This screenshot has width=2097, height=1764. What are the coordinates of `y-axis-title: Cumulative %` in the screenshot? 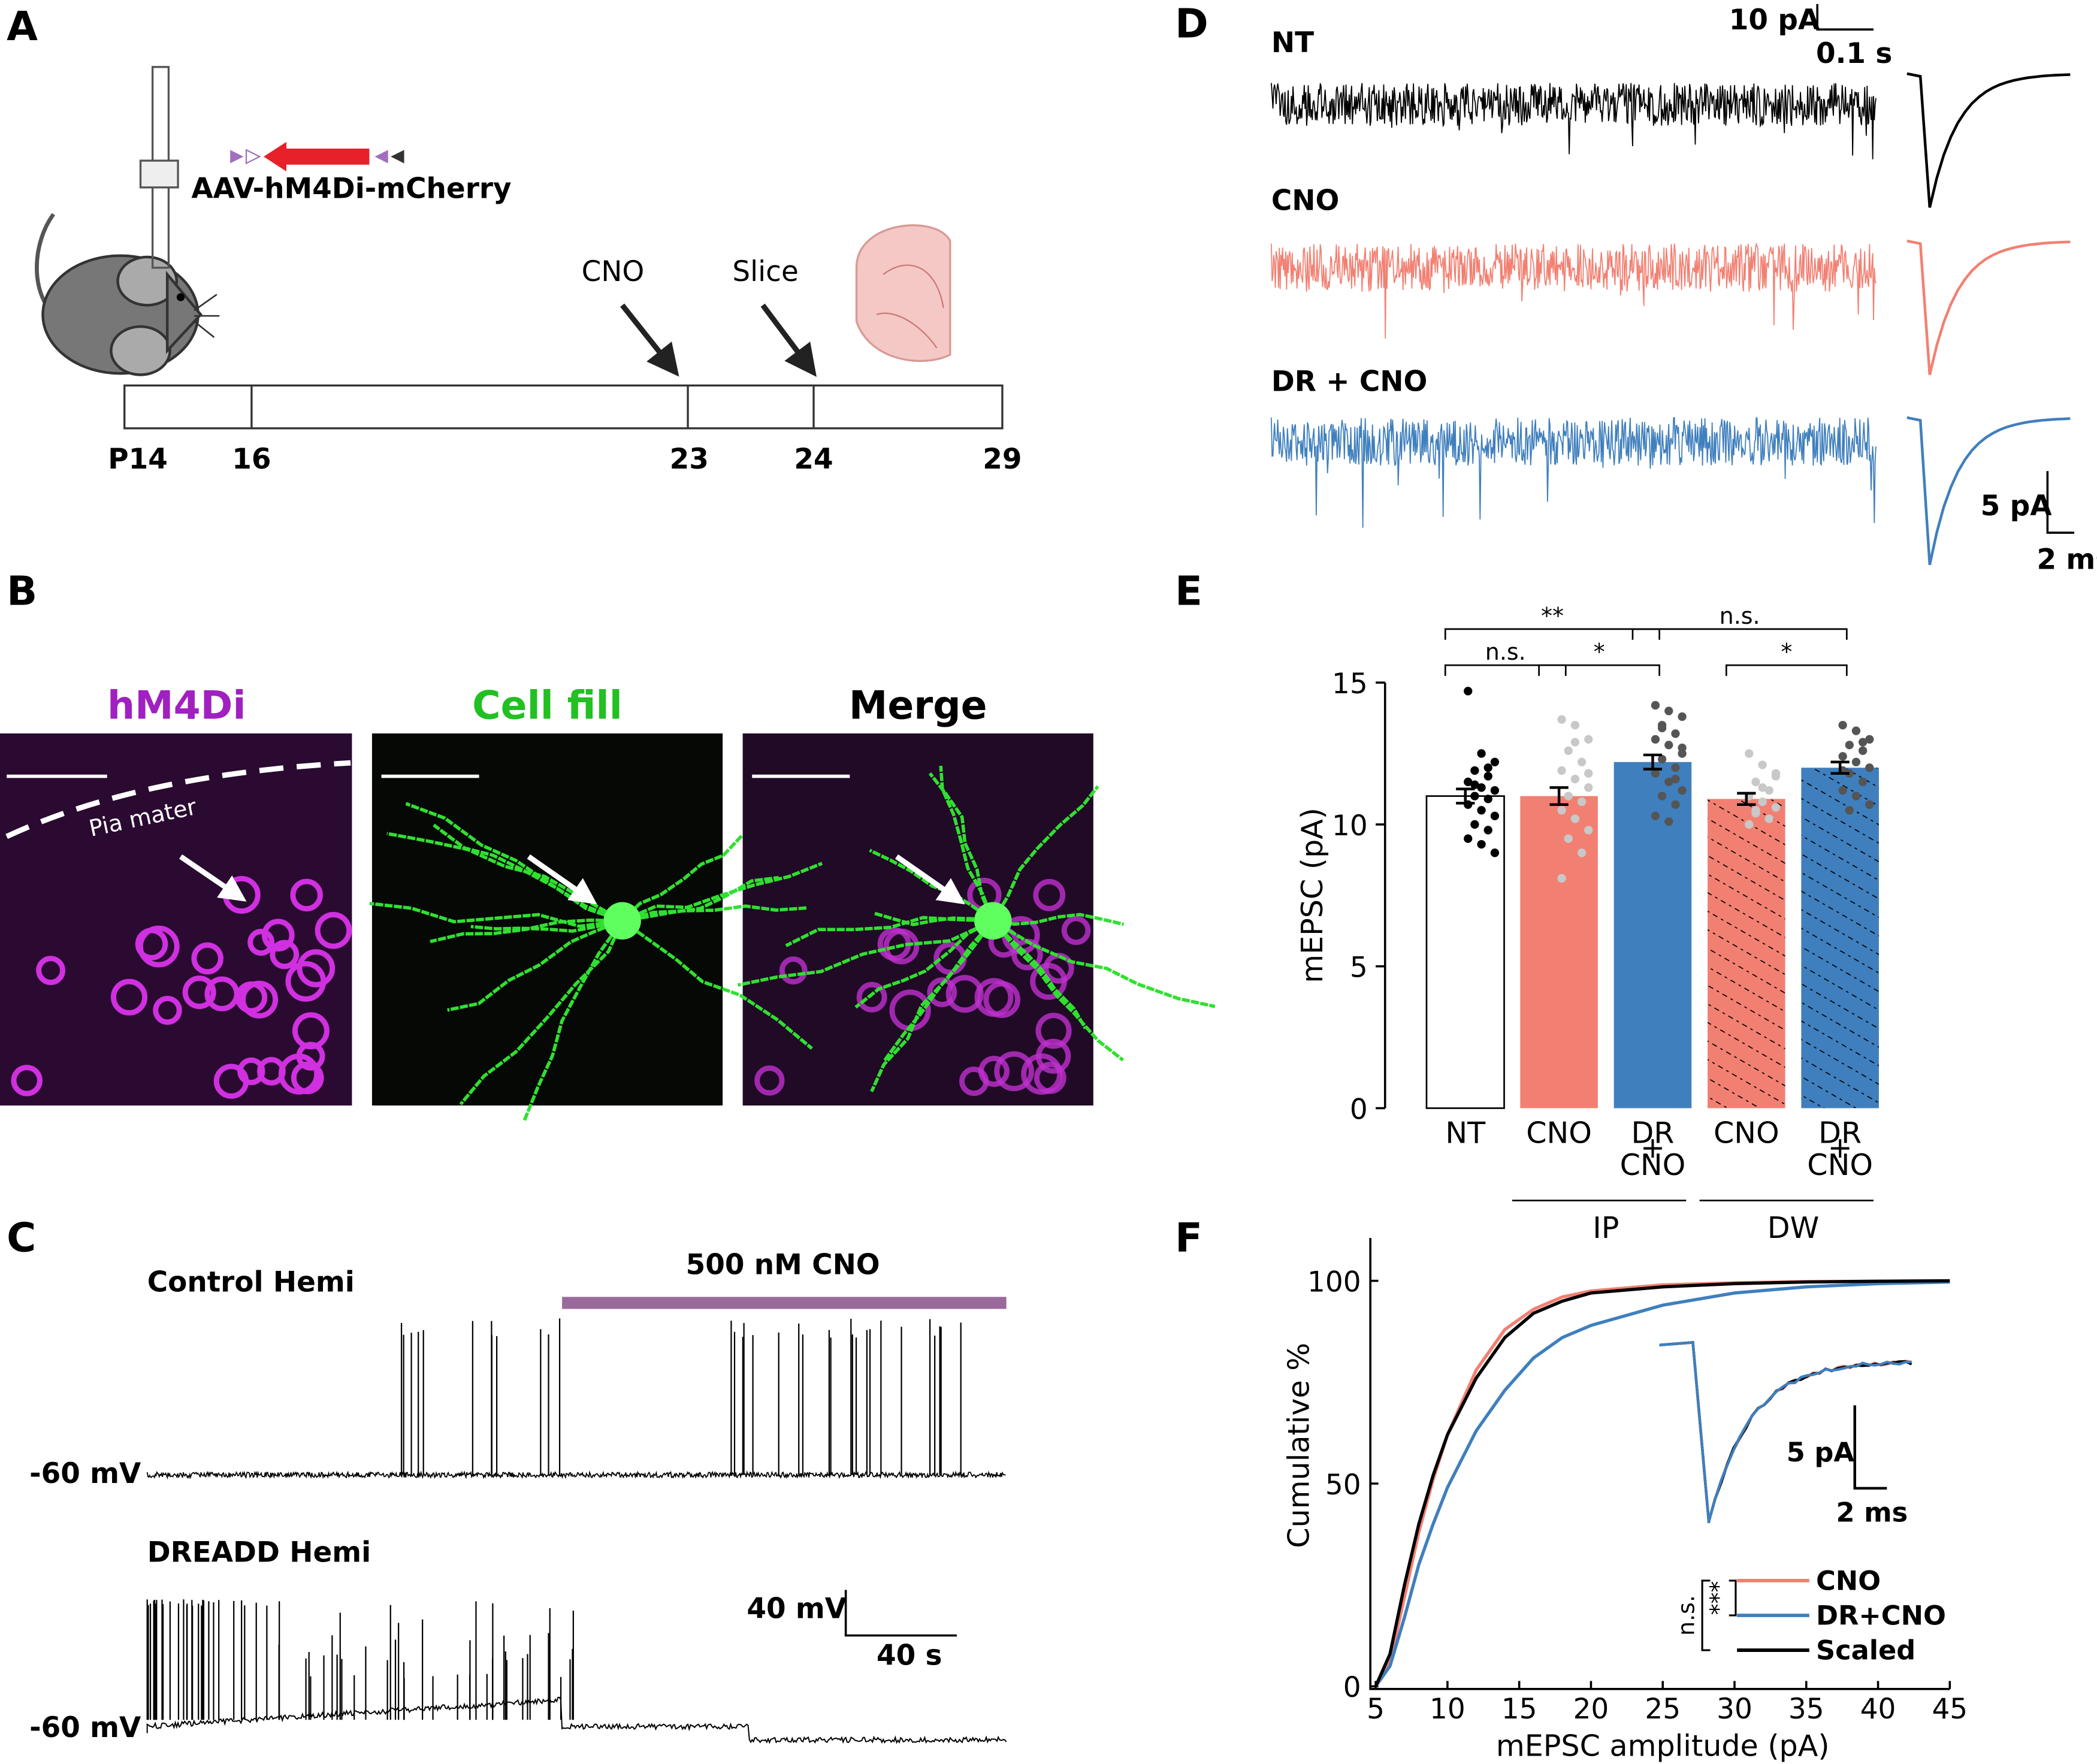 It's located at (1298, 1445).